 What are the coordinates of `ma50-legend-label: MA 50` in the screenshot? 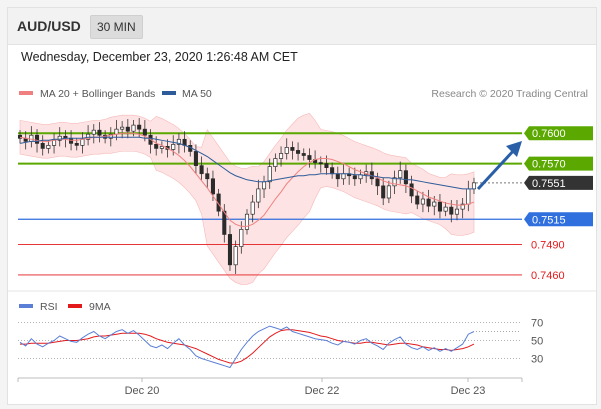 It's located at (197, 94).